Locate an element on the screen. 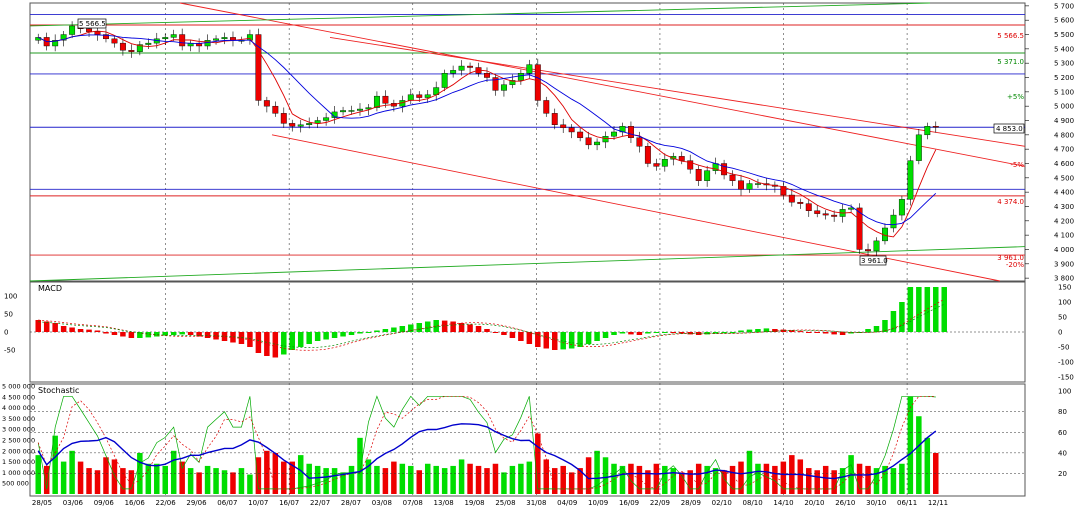 The width and height of the screenshot is (1077, 514). price-tick-label: 4 500 is located at coordinates (1064, 178).